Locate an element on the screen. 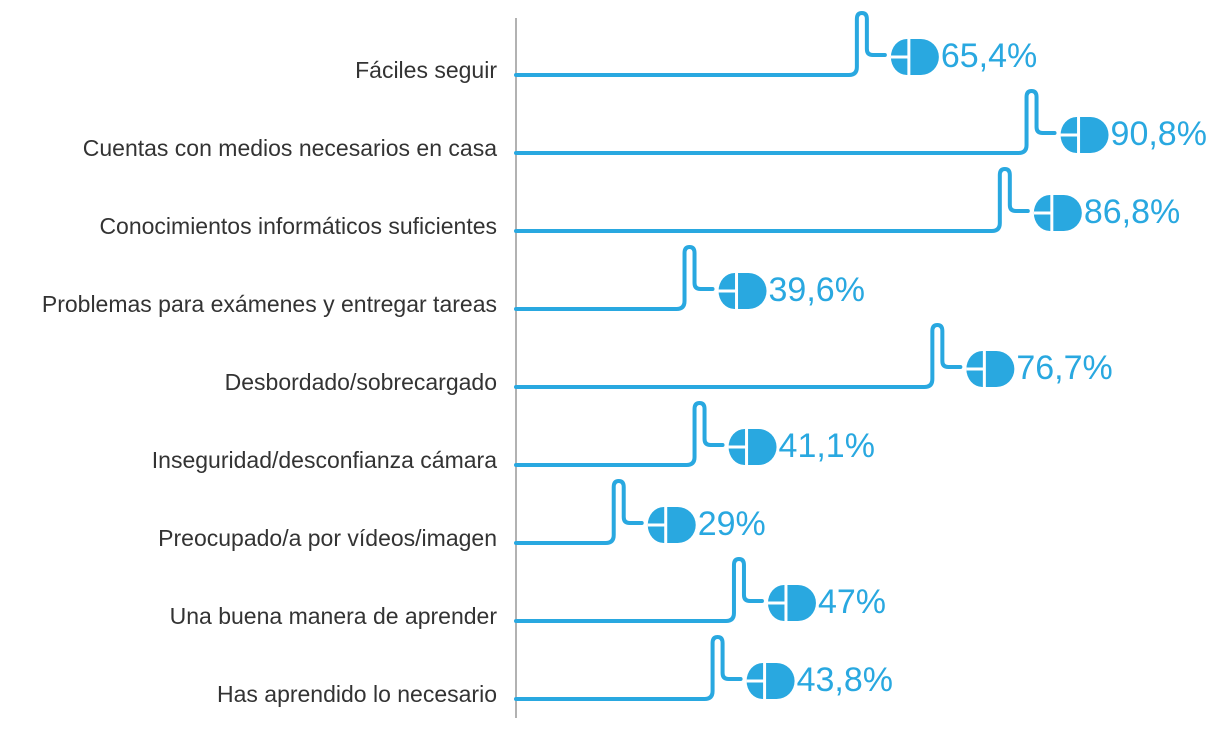 The width and height of the screenshot is (1226, 747). category-label: Fáciles seguir is located at coordinates (426, 70).